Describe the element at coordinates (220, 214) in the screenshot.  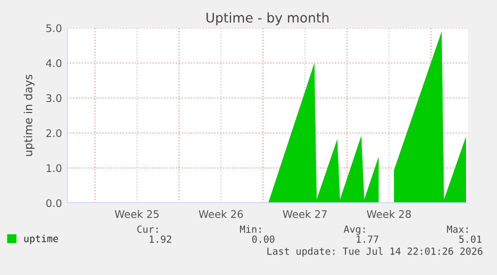
I see `x-tick-label: Week 26` at that location.